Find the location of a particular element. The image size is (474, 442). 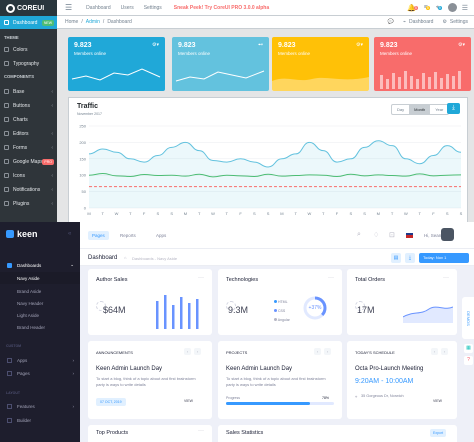

header-link-settings: Settings is located at coordinates (152, 7).